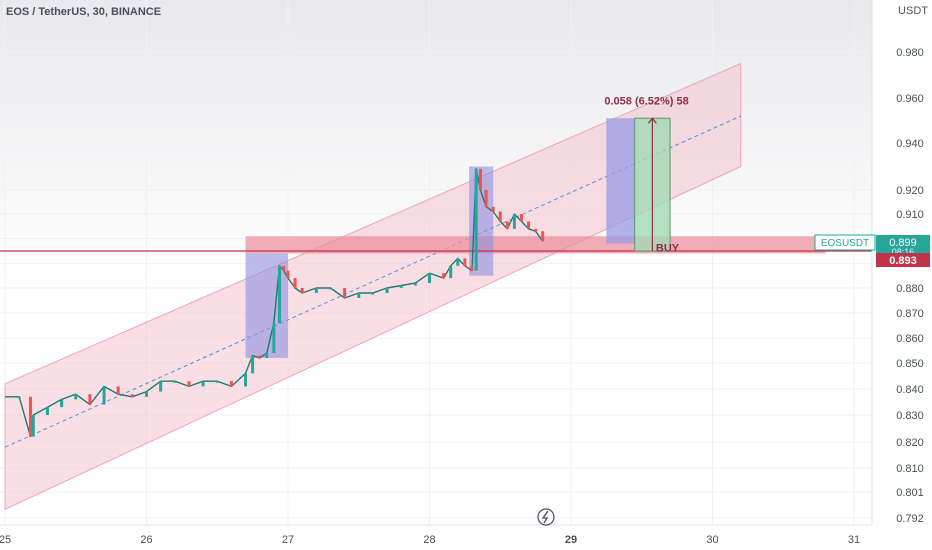 The image size is (932, 550). Describe the element at coordinates (910, 289) in the screenshot. I see `price-tick-label: 0.880` at that location.